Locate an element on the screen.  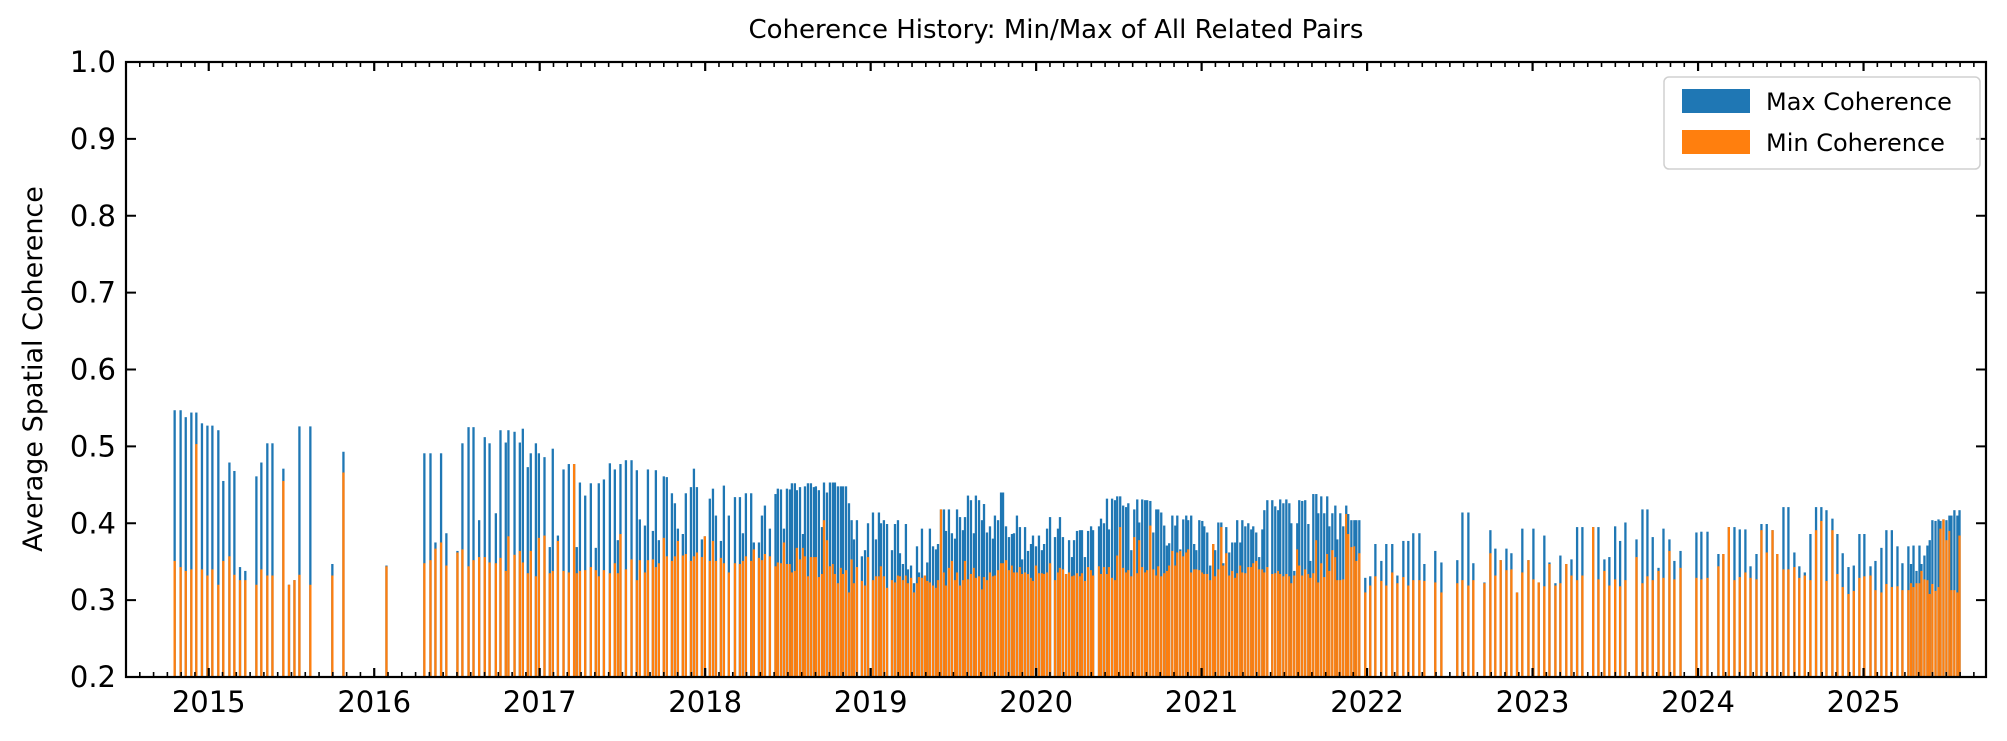
y-tick-label: 0.3 is located at coordinates (93, 600).